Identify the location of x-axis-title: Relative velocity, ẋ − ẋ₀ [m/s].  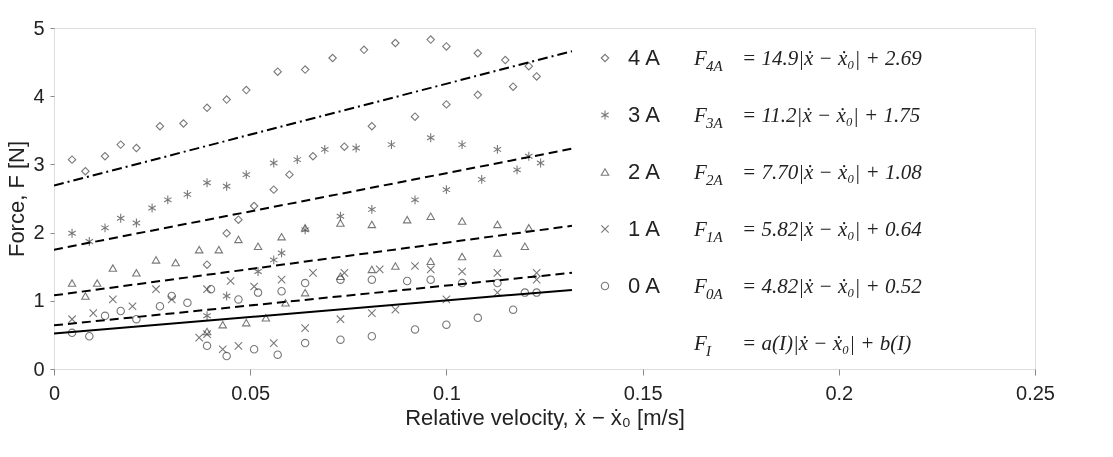
(545, 417).